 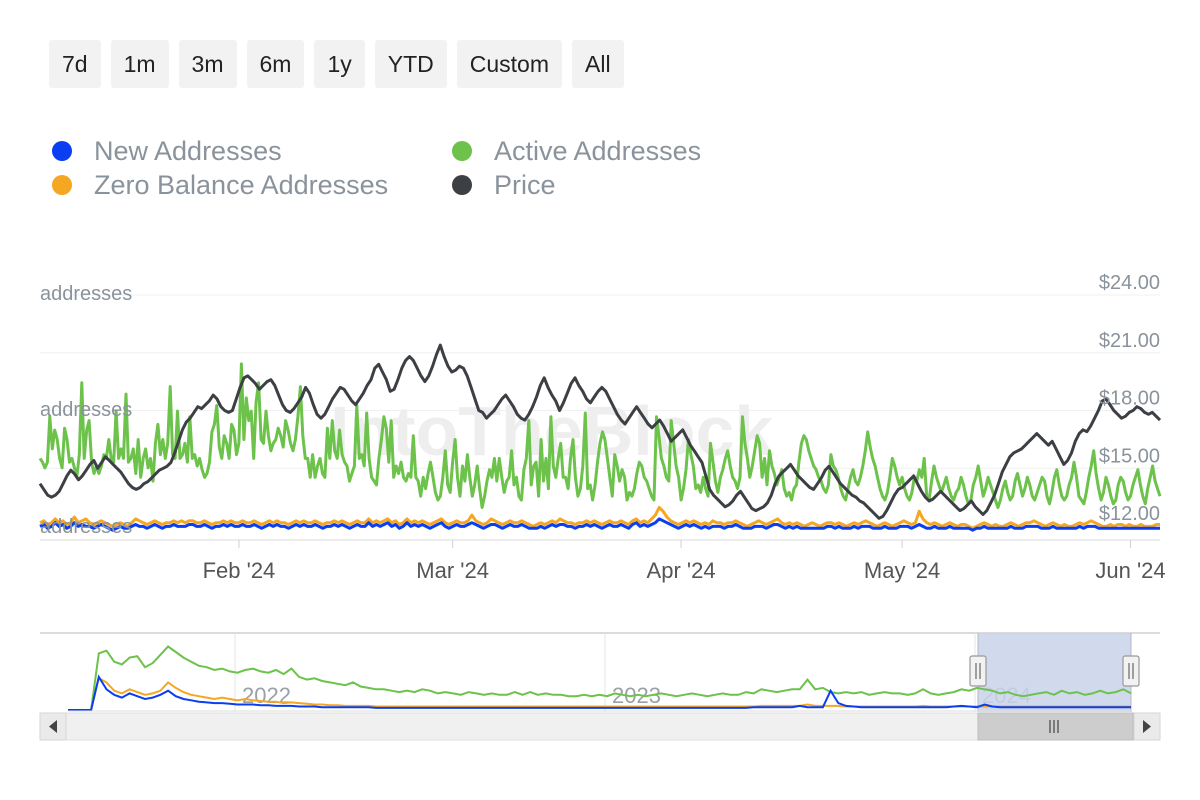 What do you see at coordinates (1055, 726) in the screenshot?
I see `scrollbar-thumb` at bounding box center [1055, 726].